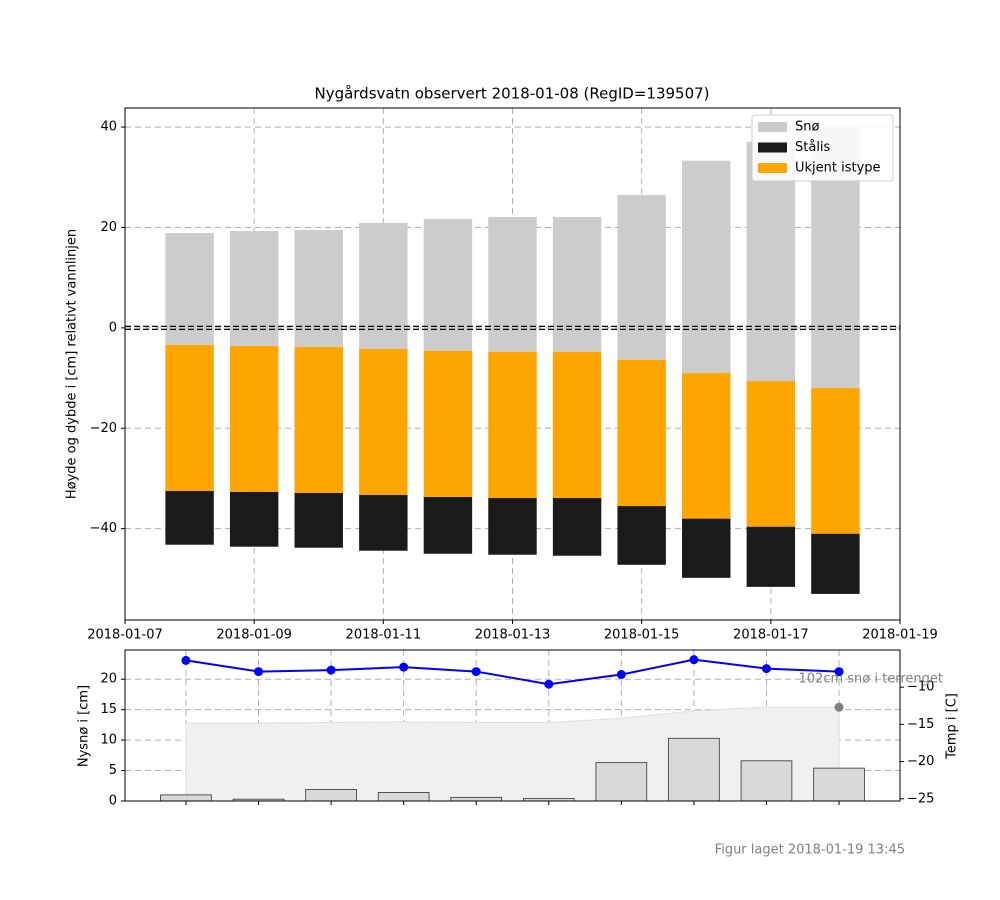 This screenshot has height=900, width=1000. What do you see at coordinates (108, 709) in the screenshot?
I see `y-tick-label: 15` at bounding box center [108, 709].